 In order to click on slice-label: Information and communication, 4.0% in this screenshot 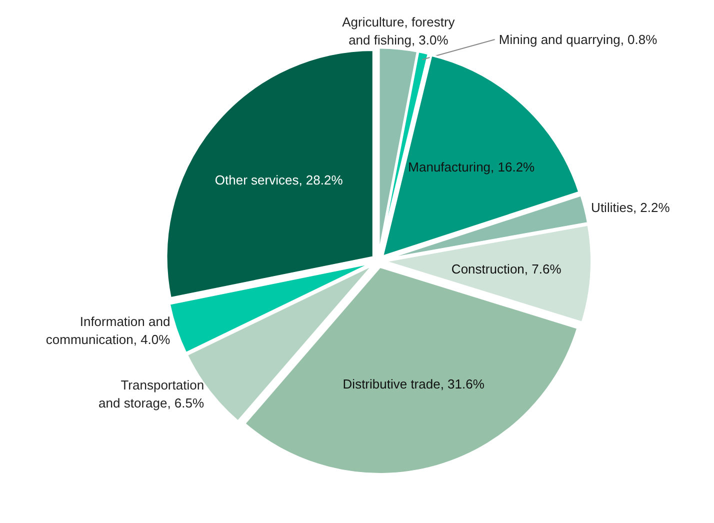, I will do `click(108, 331)`.